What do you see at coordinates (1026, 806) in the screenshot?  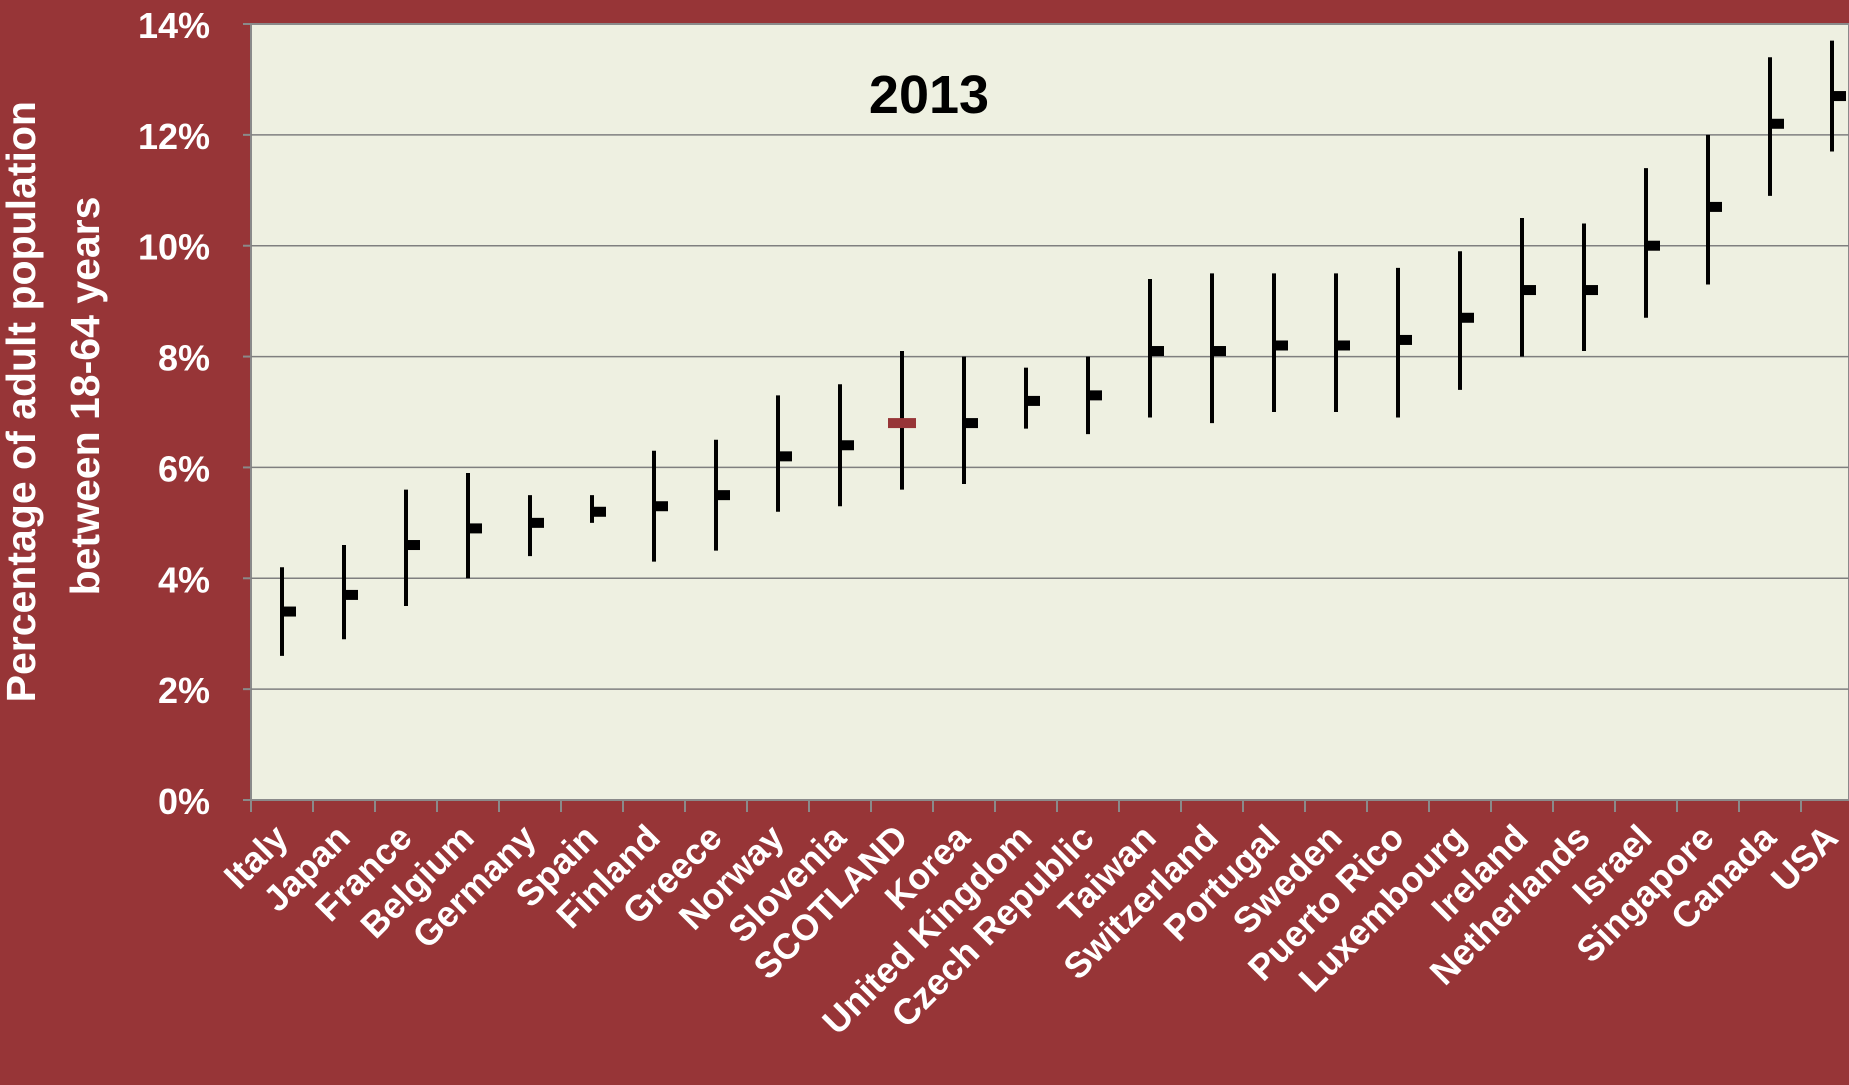 I see `x-axis-ticks` at bounding box center [1026, 806].